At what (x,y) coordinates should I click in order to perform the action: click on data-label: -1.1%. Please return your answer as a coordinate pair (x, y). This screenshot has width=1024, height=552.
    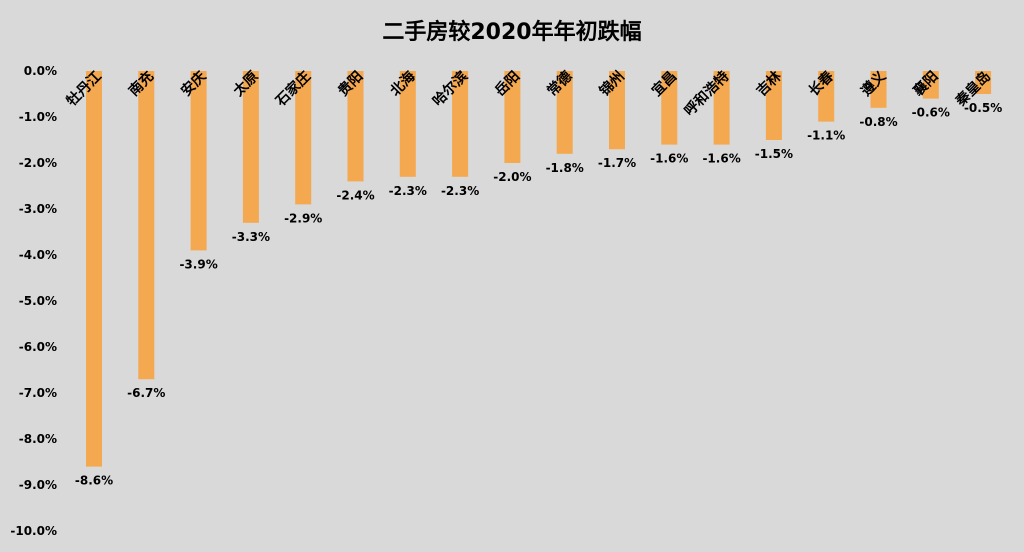
    Looking at the image, I should click on (826, 136).